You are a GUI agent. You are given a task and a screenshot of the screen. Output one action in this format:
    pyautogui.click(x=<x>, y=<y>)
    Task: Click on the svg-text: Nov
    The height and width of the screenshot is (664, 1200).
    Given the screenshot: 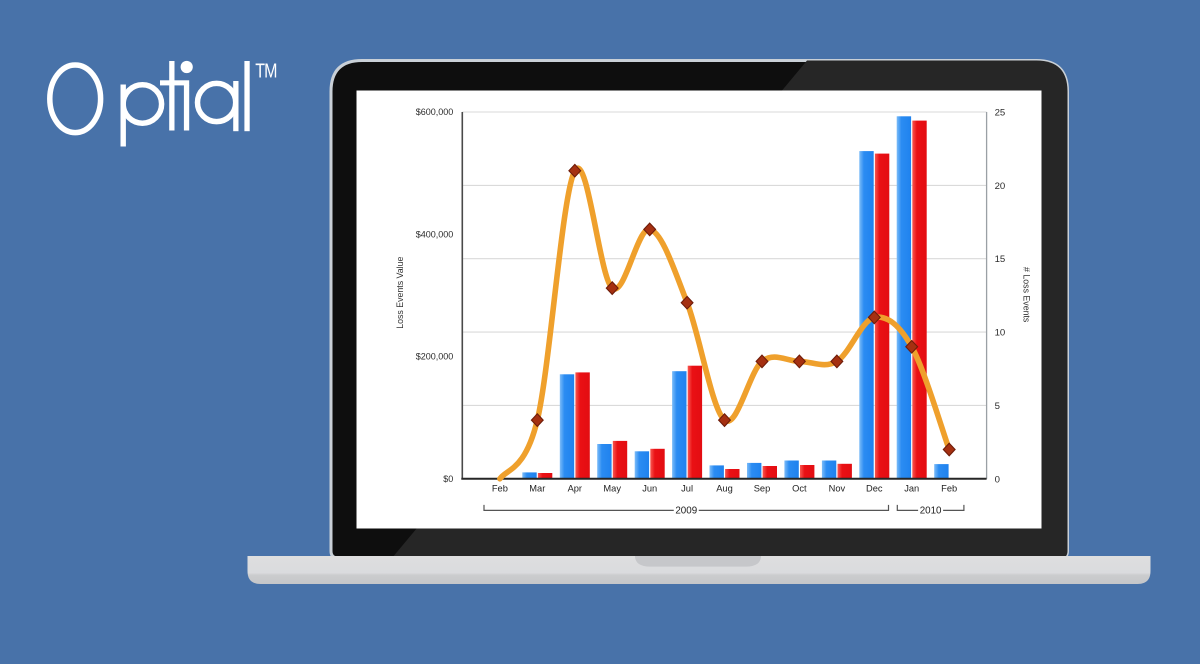 What is the action you would take?
    pyautogui.click(x=837, y=489)
    